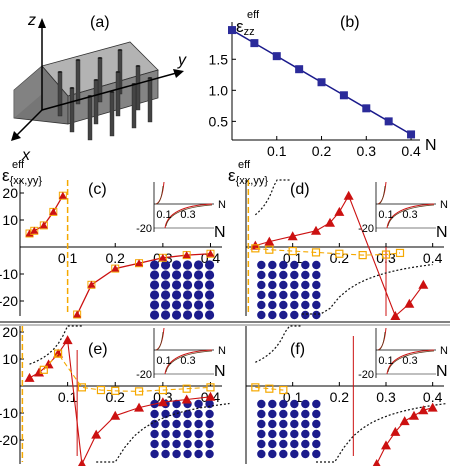 This screenshot has height=466, width=450. Describe the element at coordinates (28, 92) in the screenshot. I see `block-left-face` at that location.